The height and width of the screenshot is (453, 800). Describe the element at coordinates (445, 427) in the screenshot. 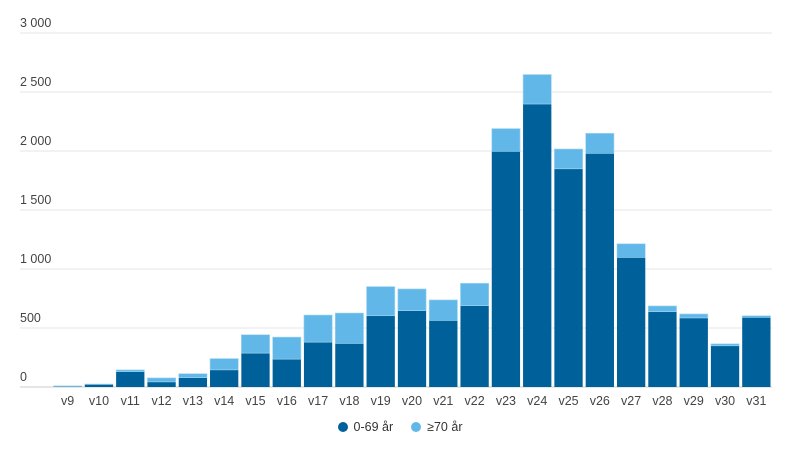

I see `legend-label-70-plus: ≥70 år` at that location.